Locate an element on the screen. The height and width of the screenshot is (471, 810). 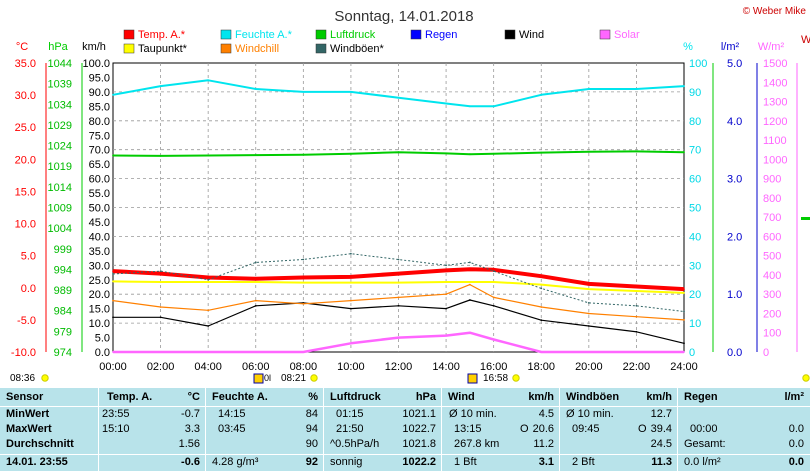
series-line-windchill is located at coordinates (398, 302).